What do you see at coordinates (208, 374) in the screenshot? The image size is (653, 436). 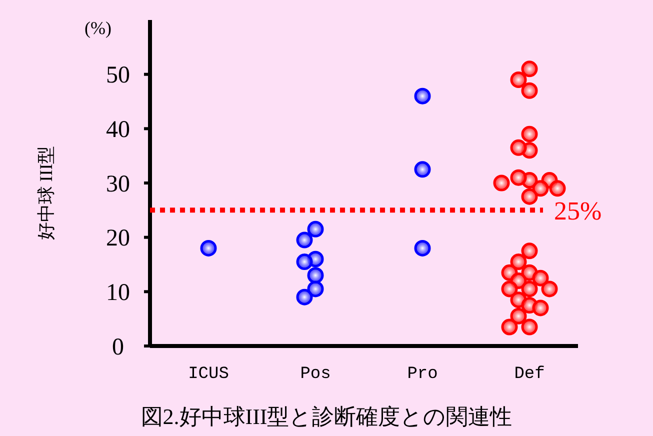 I see `x-tick-label: ICUS` at bounding box center [208, 374].